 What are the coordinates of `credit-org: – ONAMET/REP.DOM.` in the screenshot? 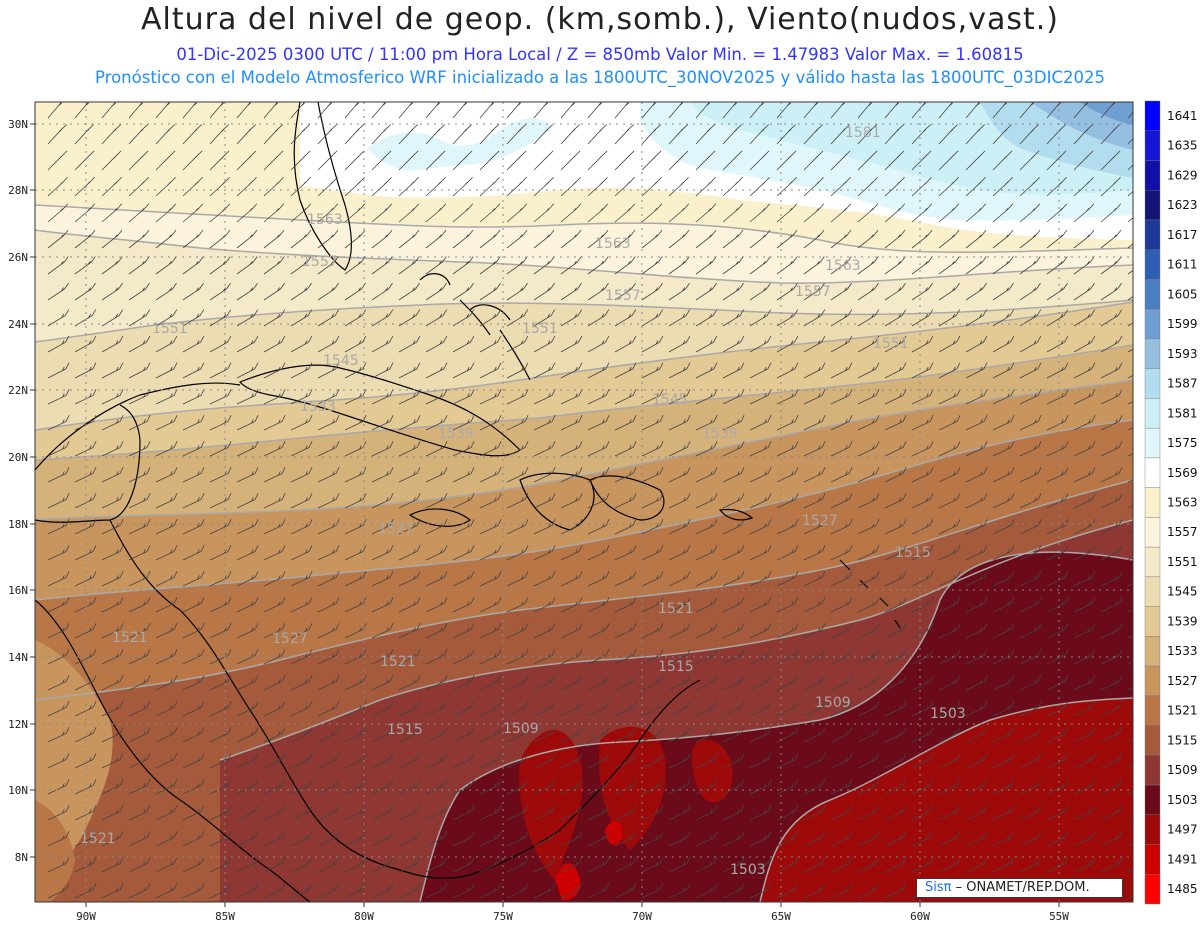 It's located at (1020, 887).